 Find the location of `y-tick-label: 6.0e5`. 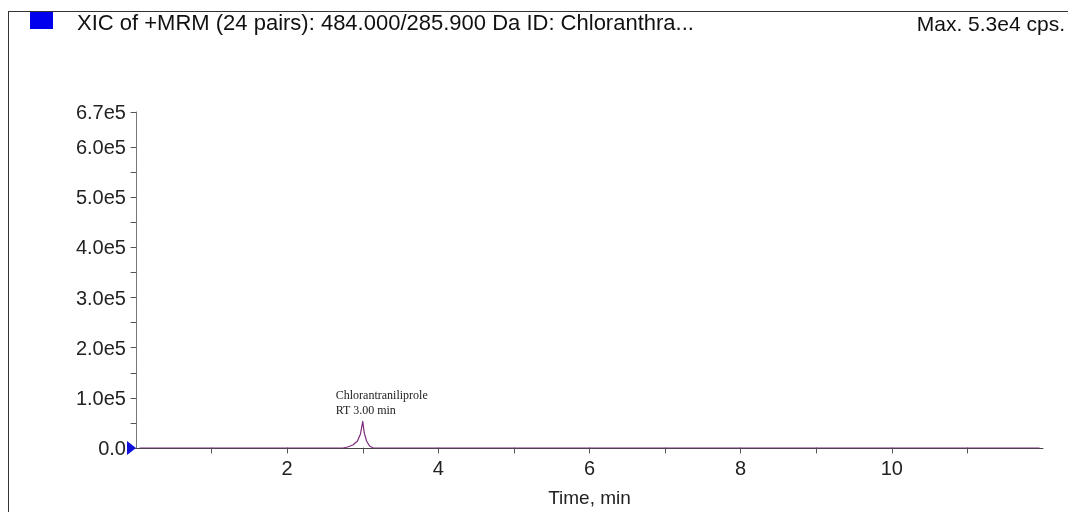

y-tick-label: 6.0e5 is located at coordinates (100, 147).